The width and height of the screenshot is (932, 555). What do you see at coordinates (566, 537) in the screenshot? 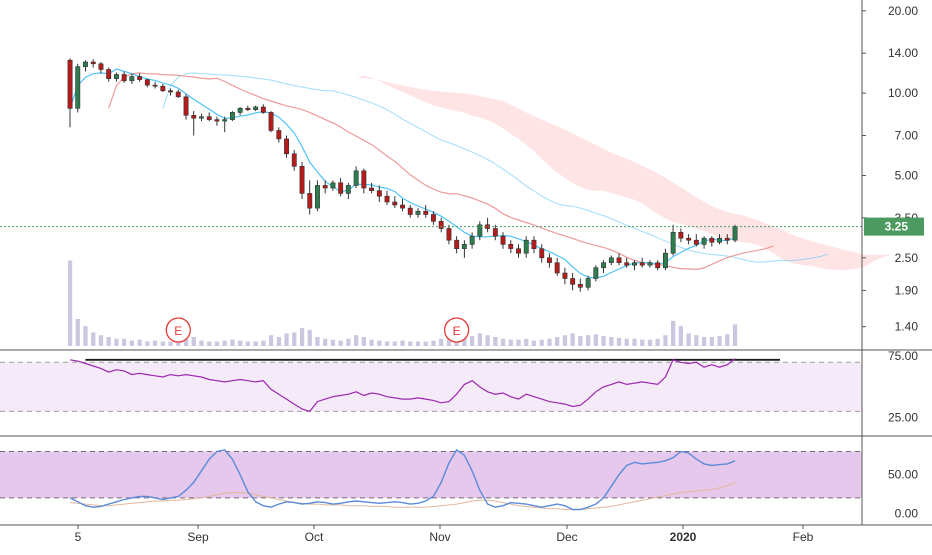
I see `time-tick-label: Dec` at bounding box center [566, 537].